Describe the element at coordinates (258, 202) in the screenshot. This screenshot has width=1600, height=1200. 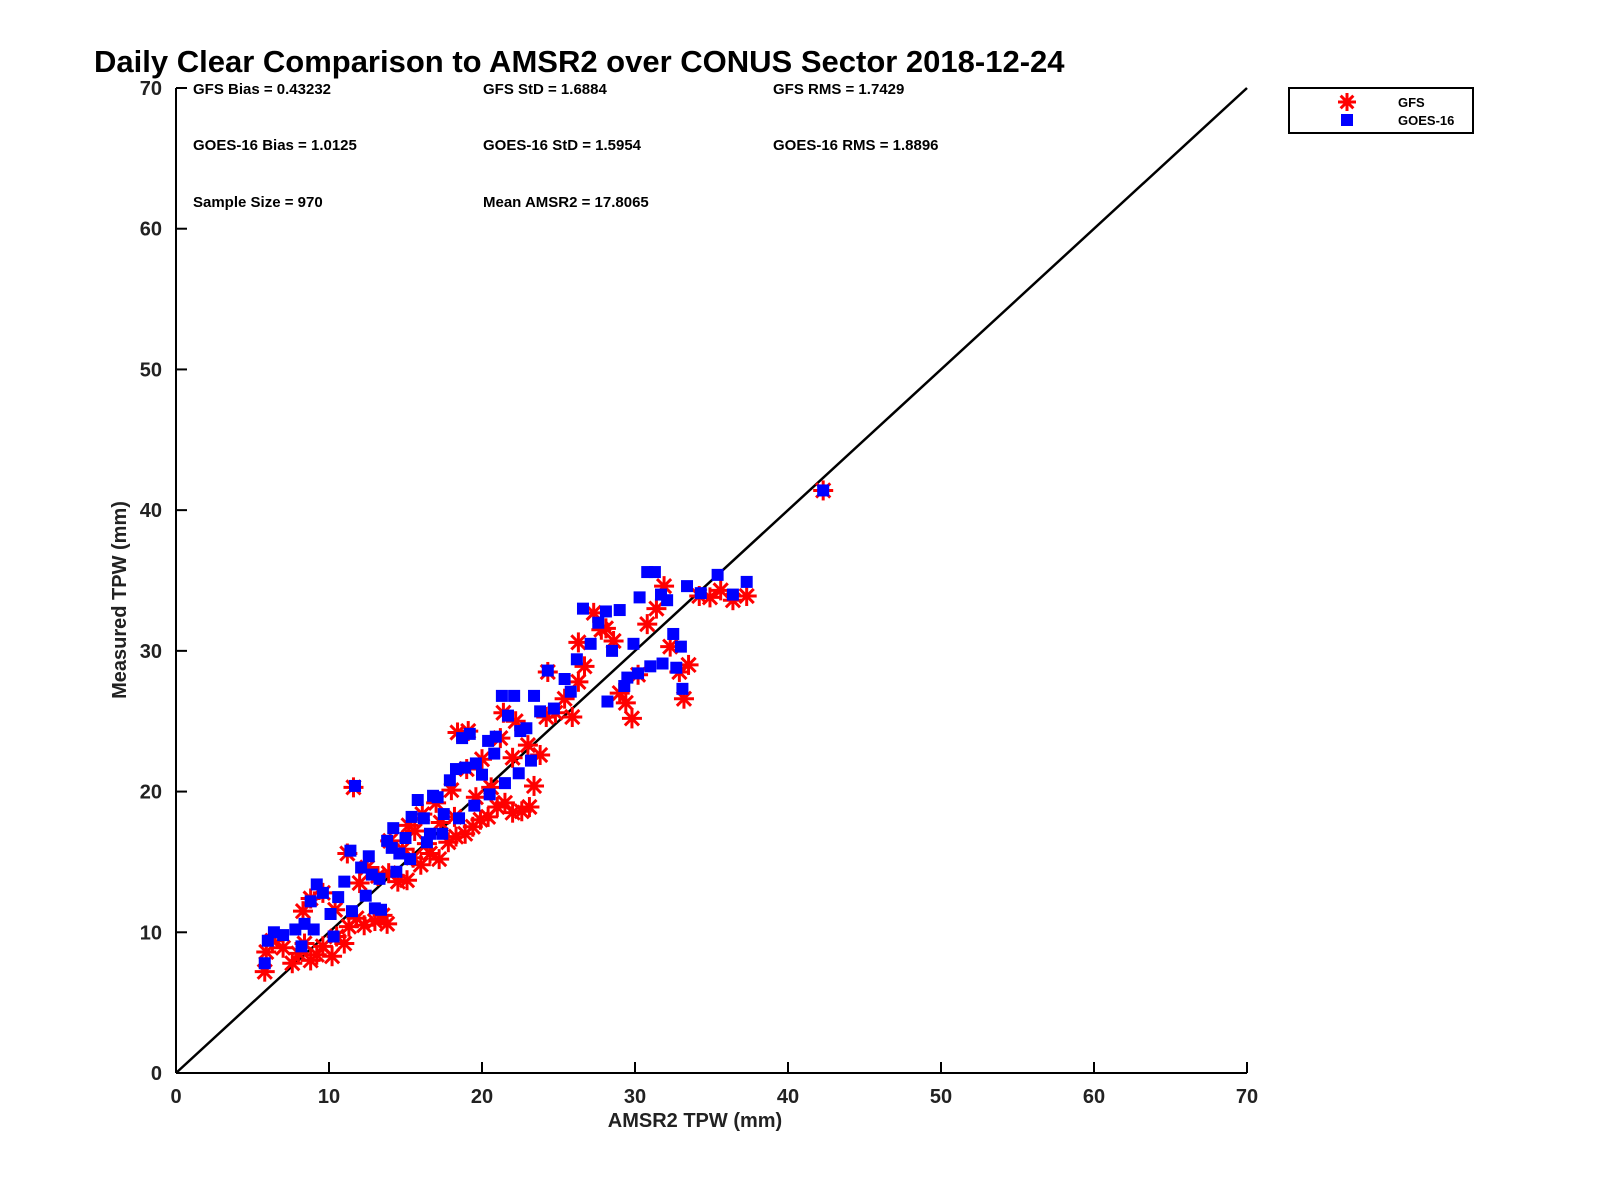
I see `sample-size-text: Sample Size = 970` at that location.